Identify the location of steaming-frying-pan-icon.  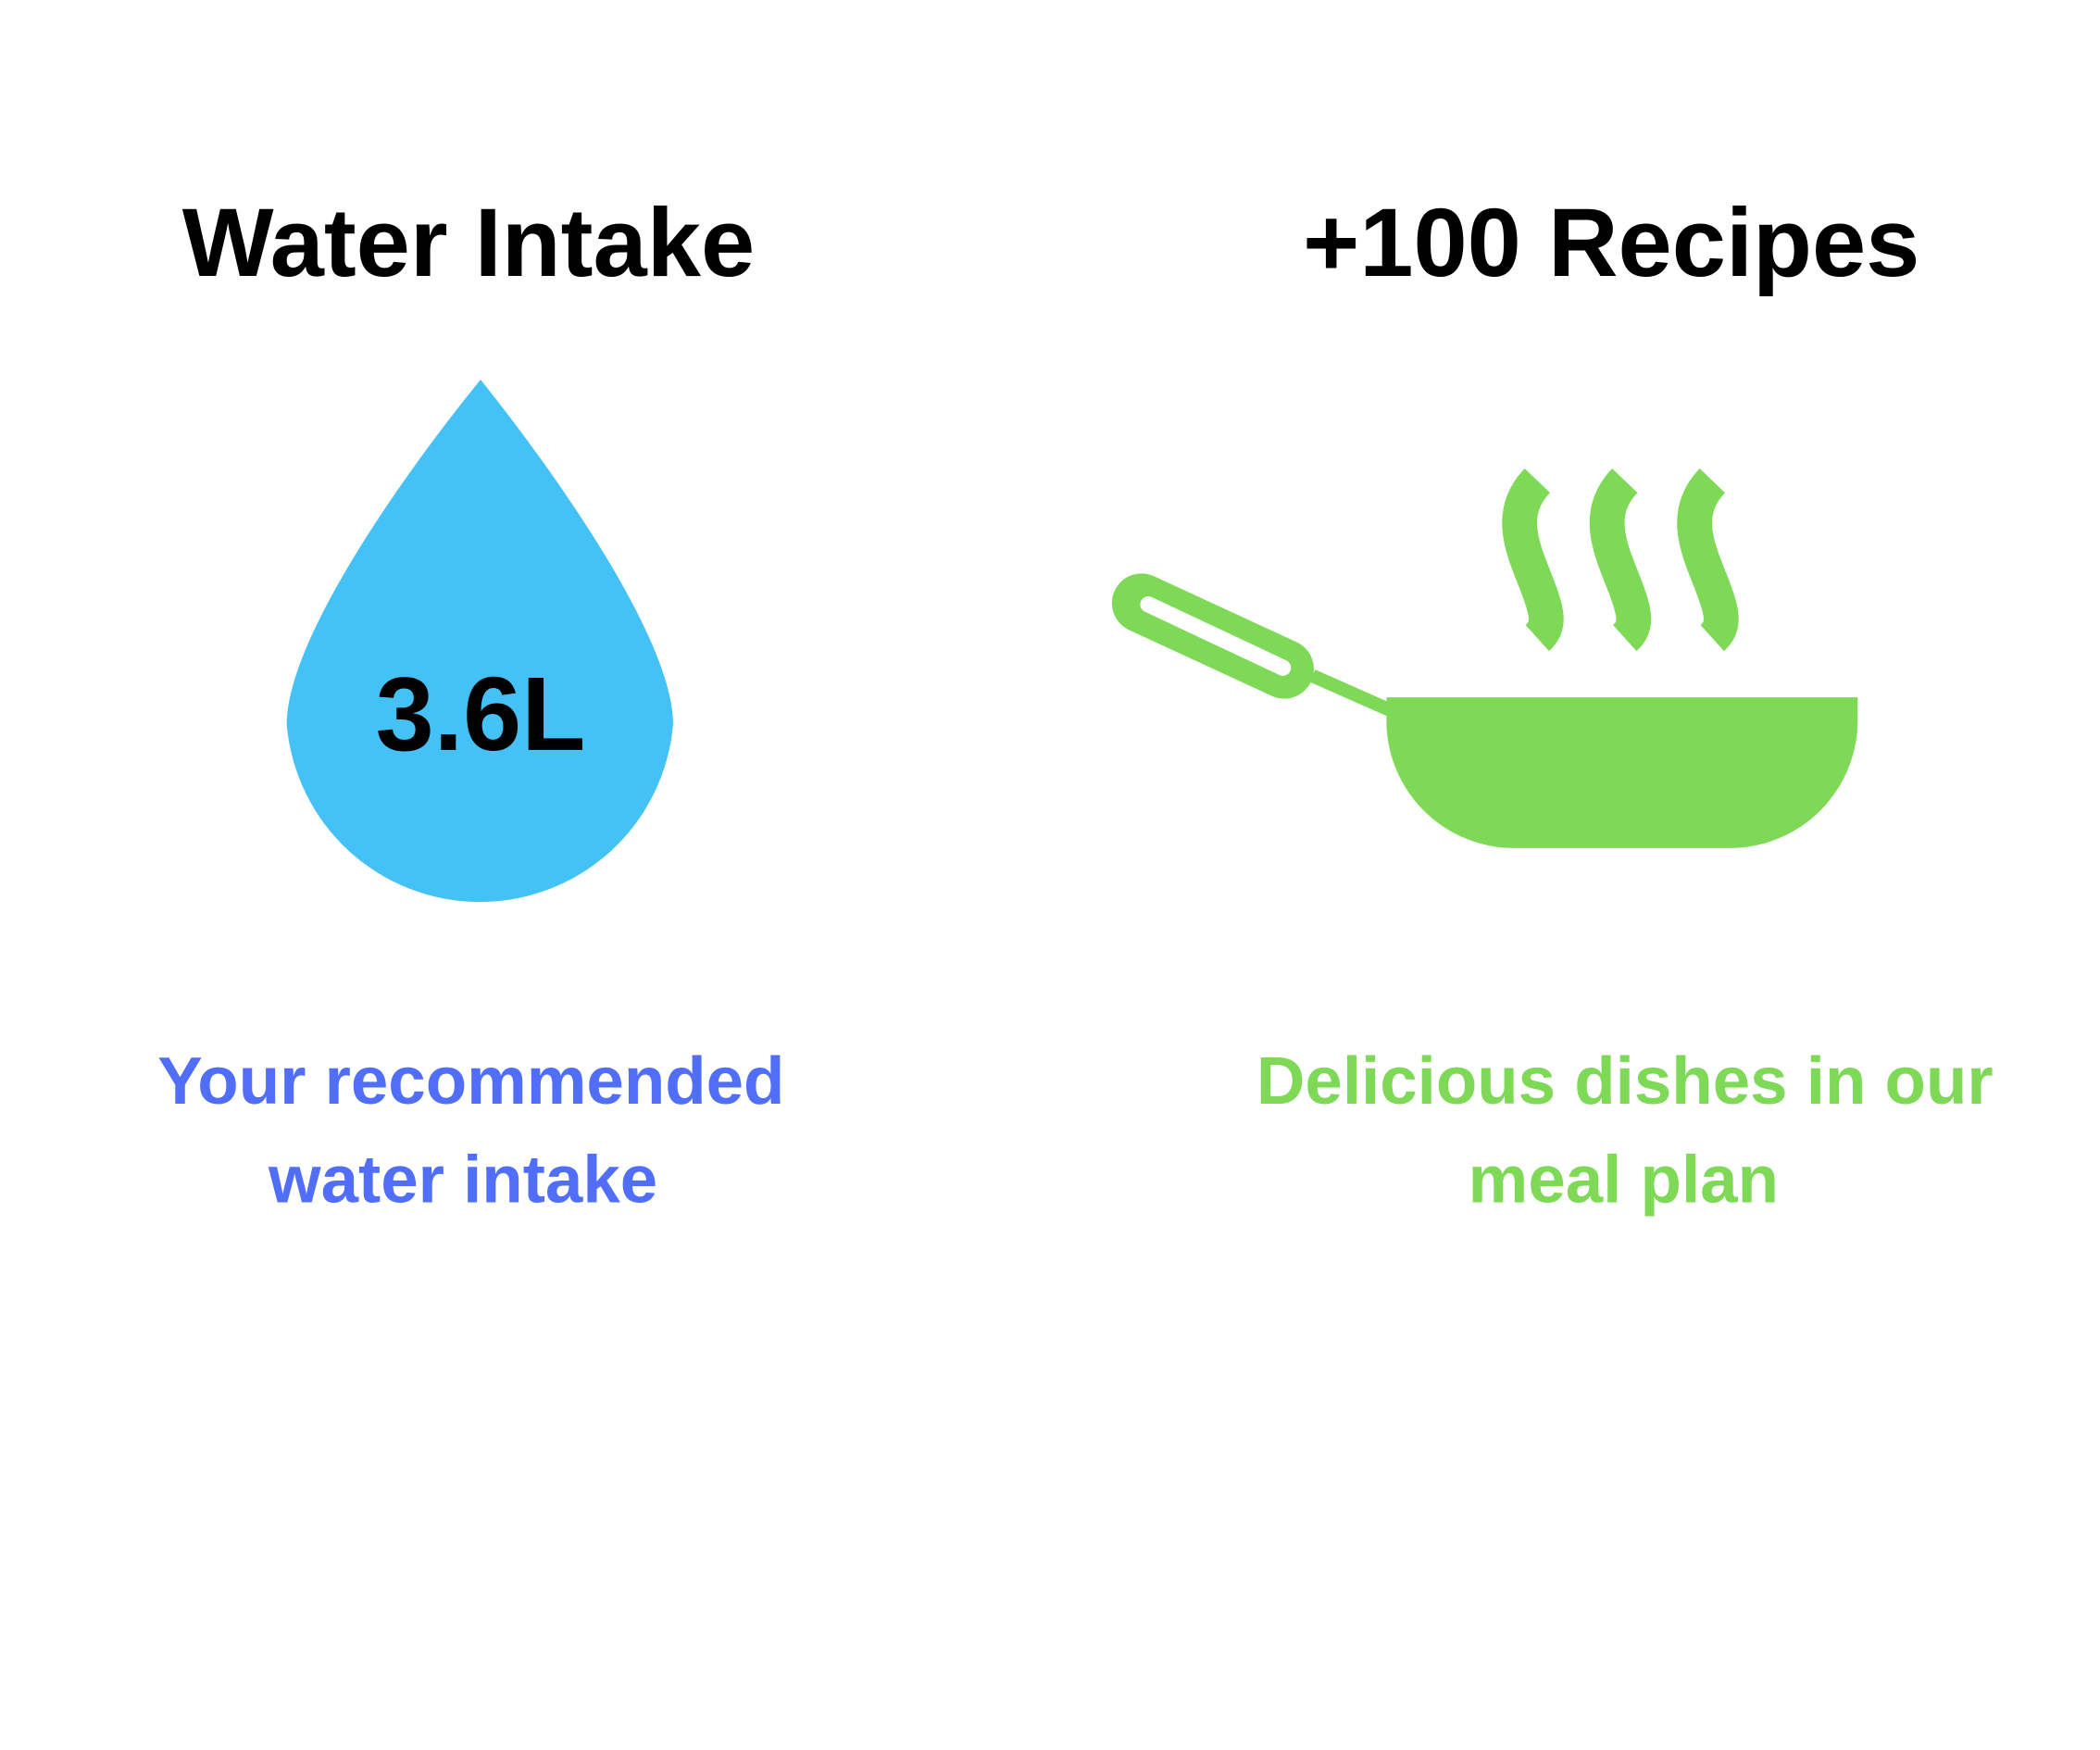
(1485, 658).